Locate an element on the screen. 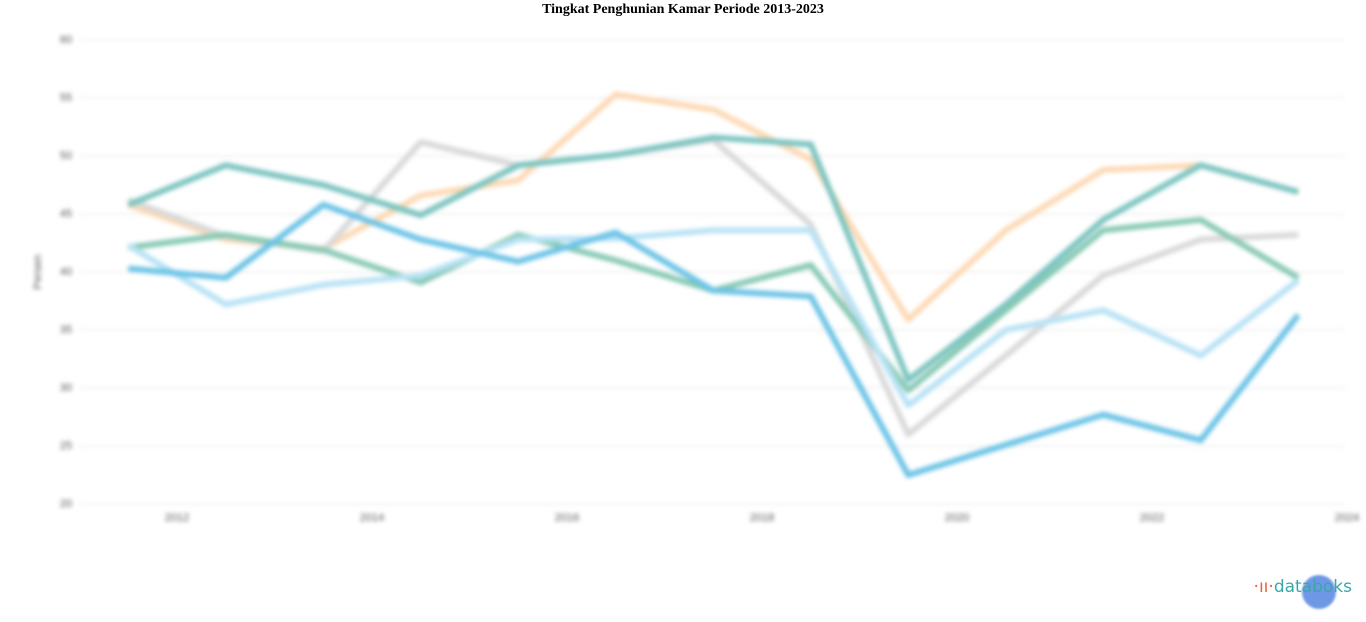 The image size is (1366, 622). logo-text: databoks is located at coordinates (1312, 587).